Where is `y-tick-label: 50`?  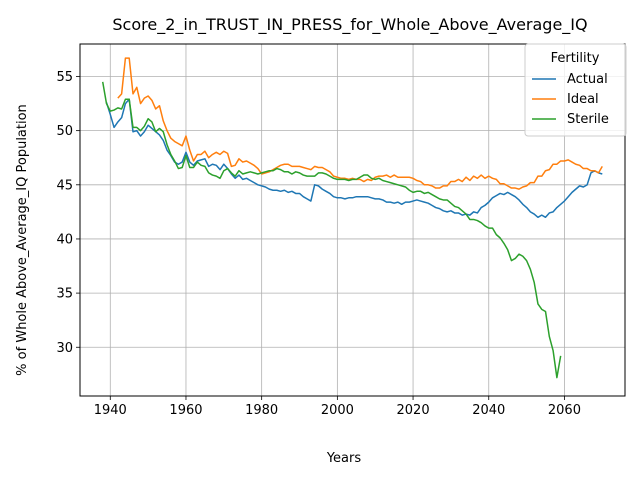
y-tick-label: 50 is located at coordinates (64, 131).